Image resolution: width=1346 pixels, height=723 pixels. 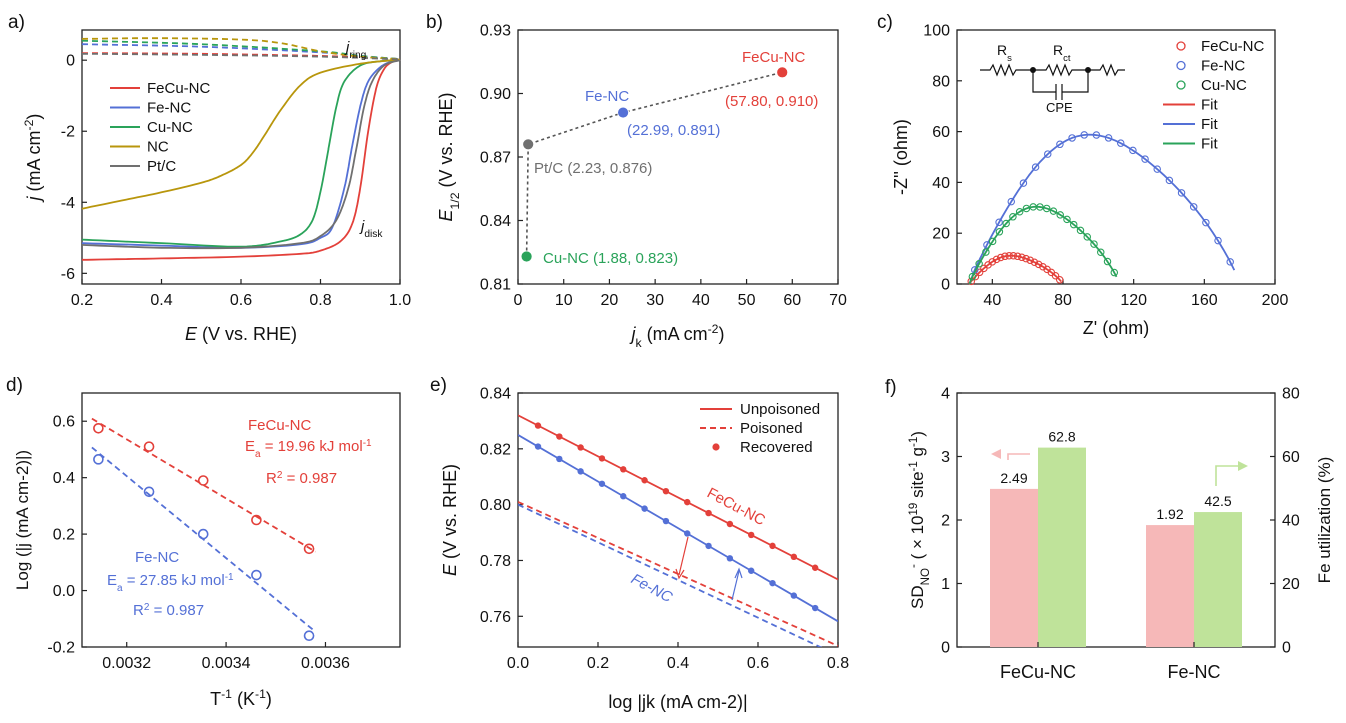 I want to click on resistor-rct, so click(x=1060, y=70).